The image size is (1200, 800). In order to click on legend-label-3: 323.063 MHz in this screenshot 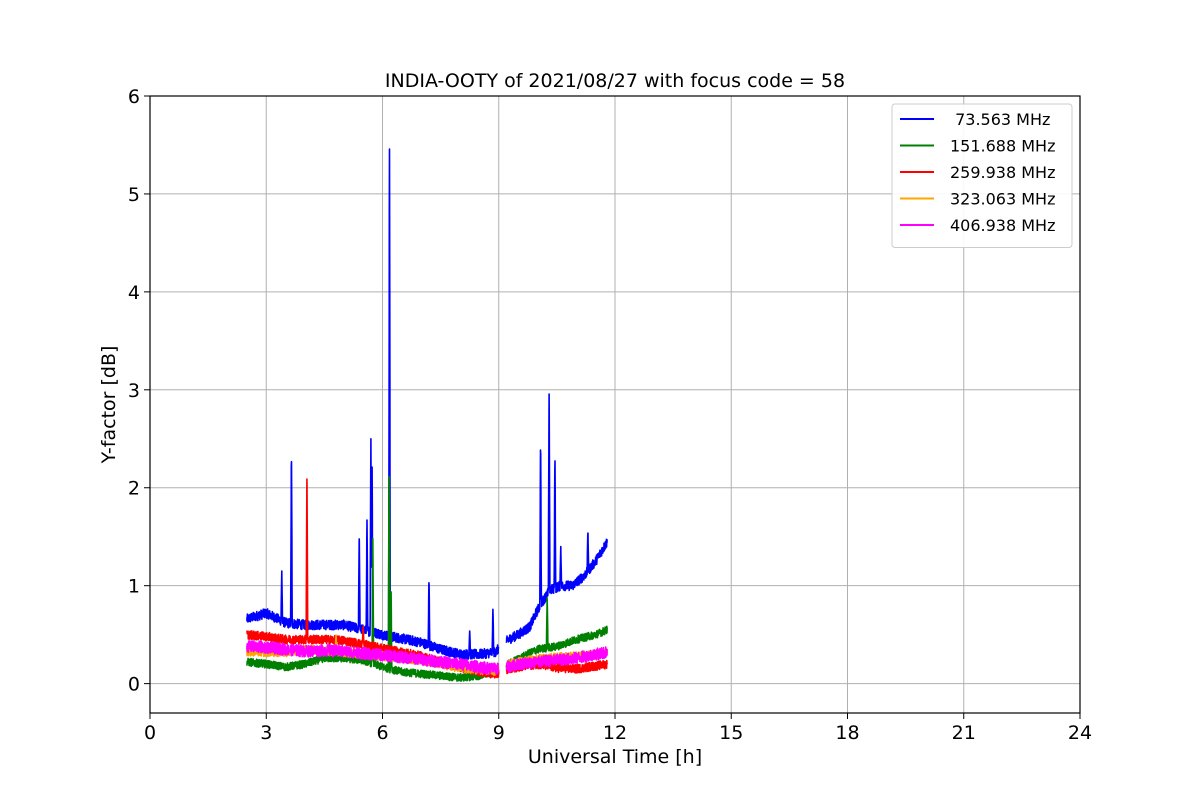, I will do `click(1002, 199)`.